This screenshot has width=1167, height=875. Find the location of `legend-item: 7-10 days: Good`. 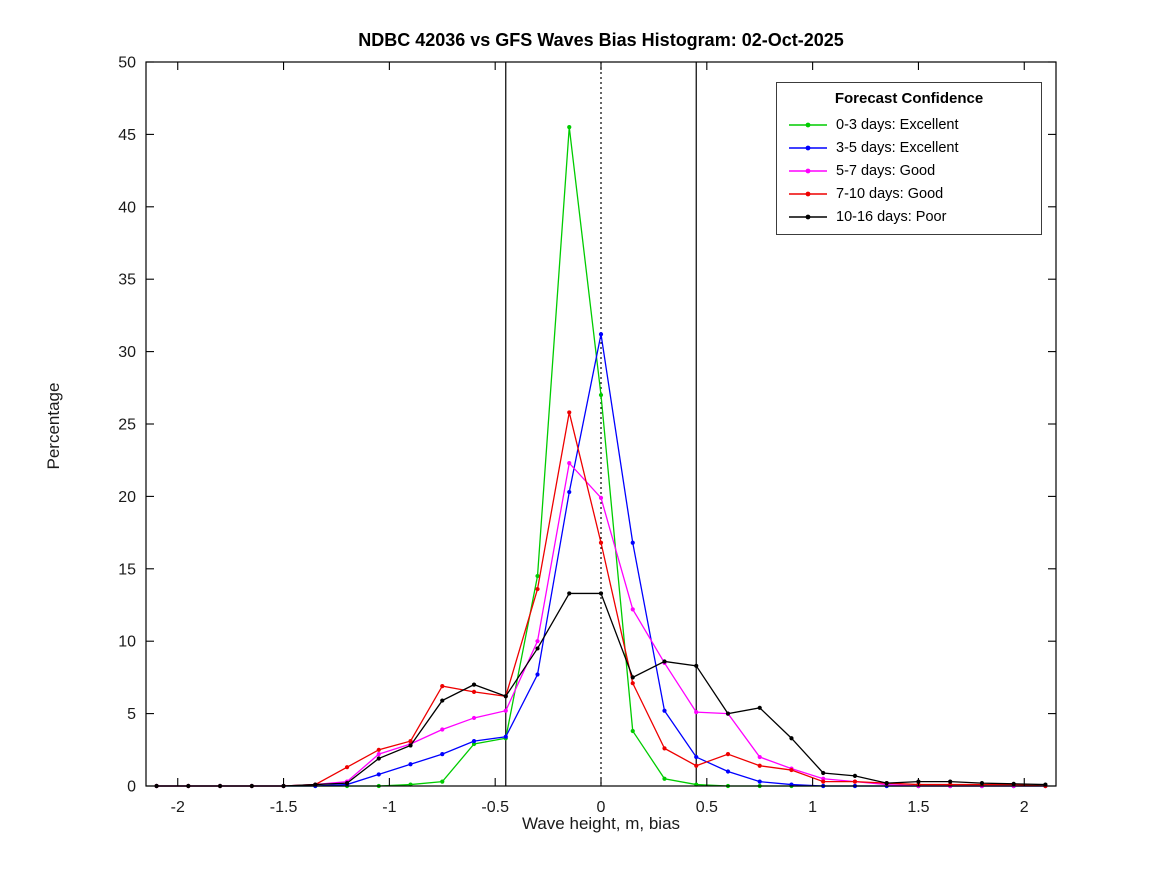

legend-item: 7-10 days: Good is located at coordinates (909, 193).